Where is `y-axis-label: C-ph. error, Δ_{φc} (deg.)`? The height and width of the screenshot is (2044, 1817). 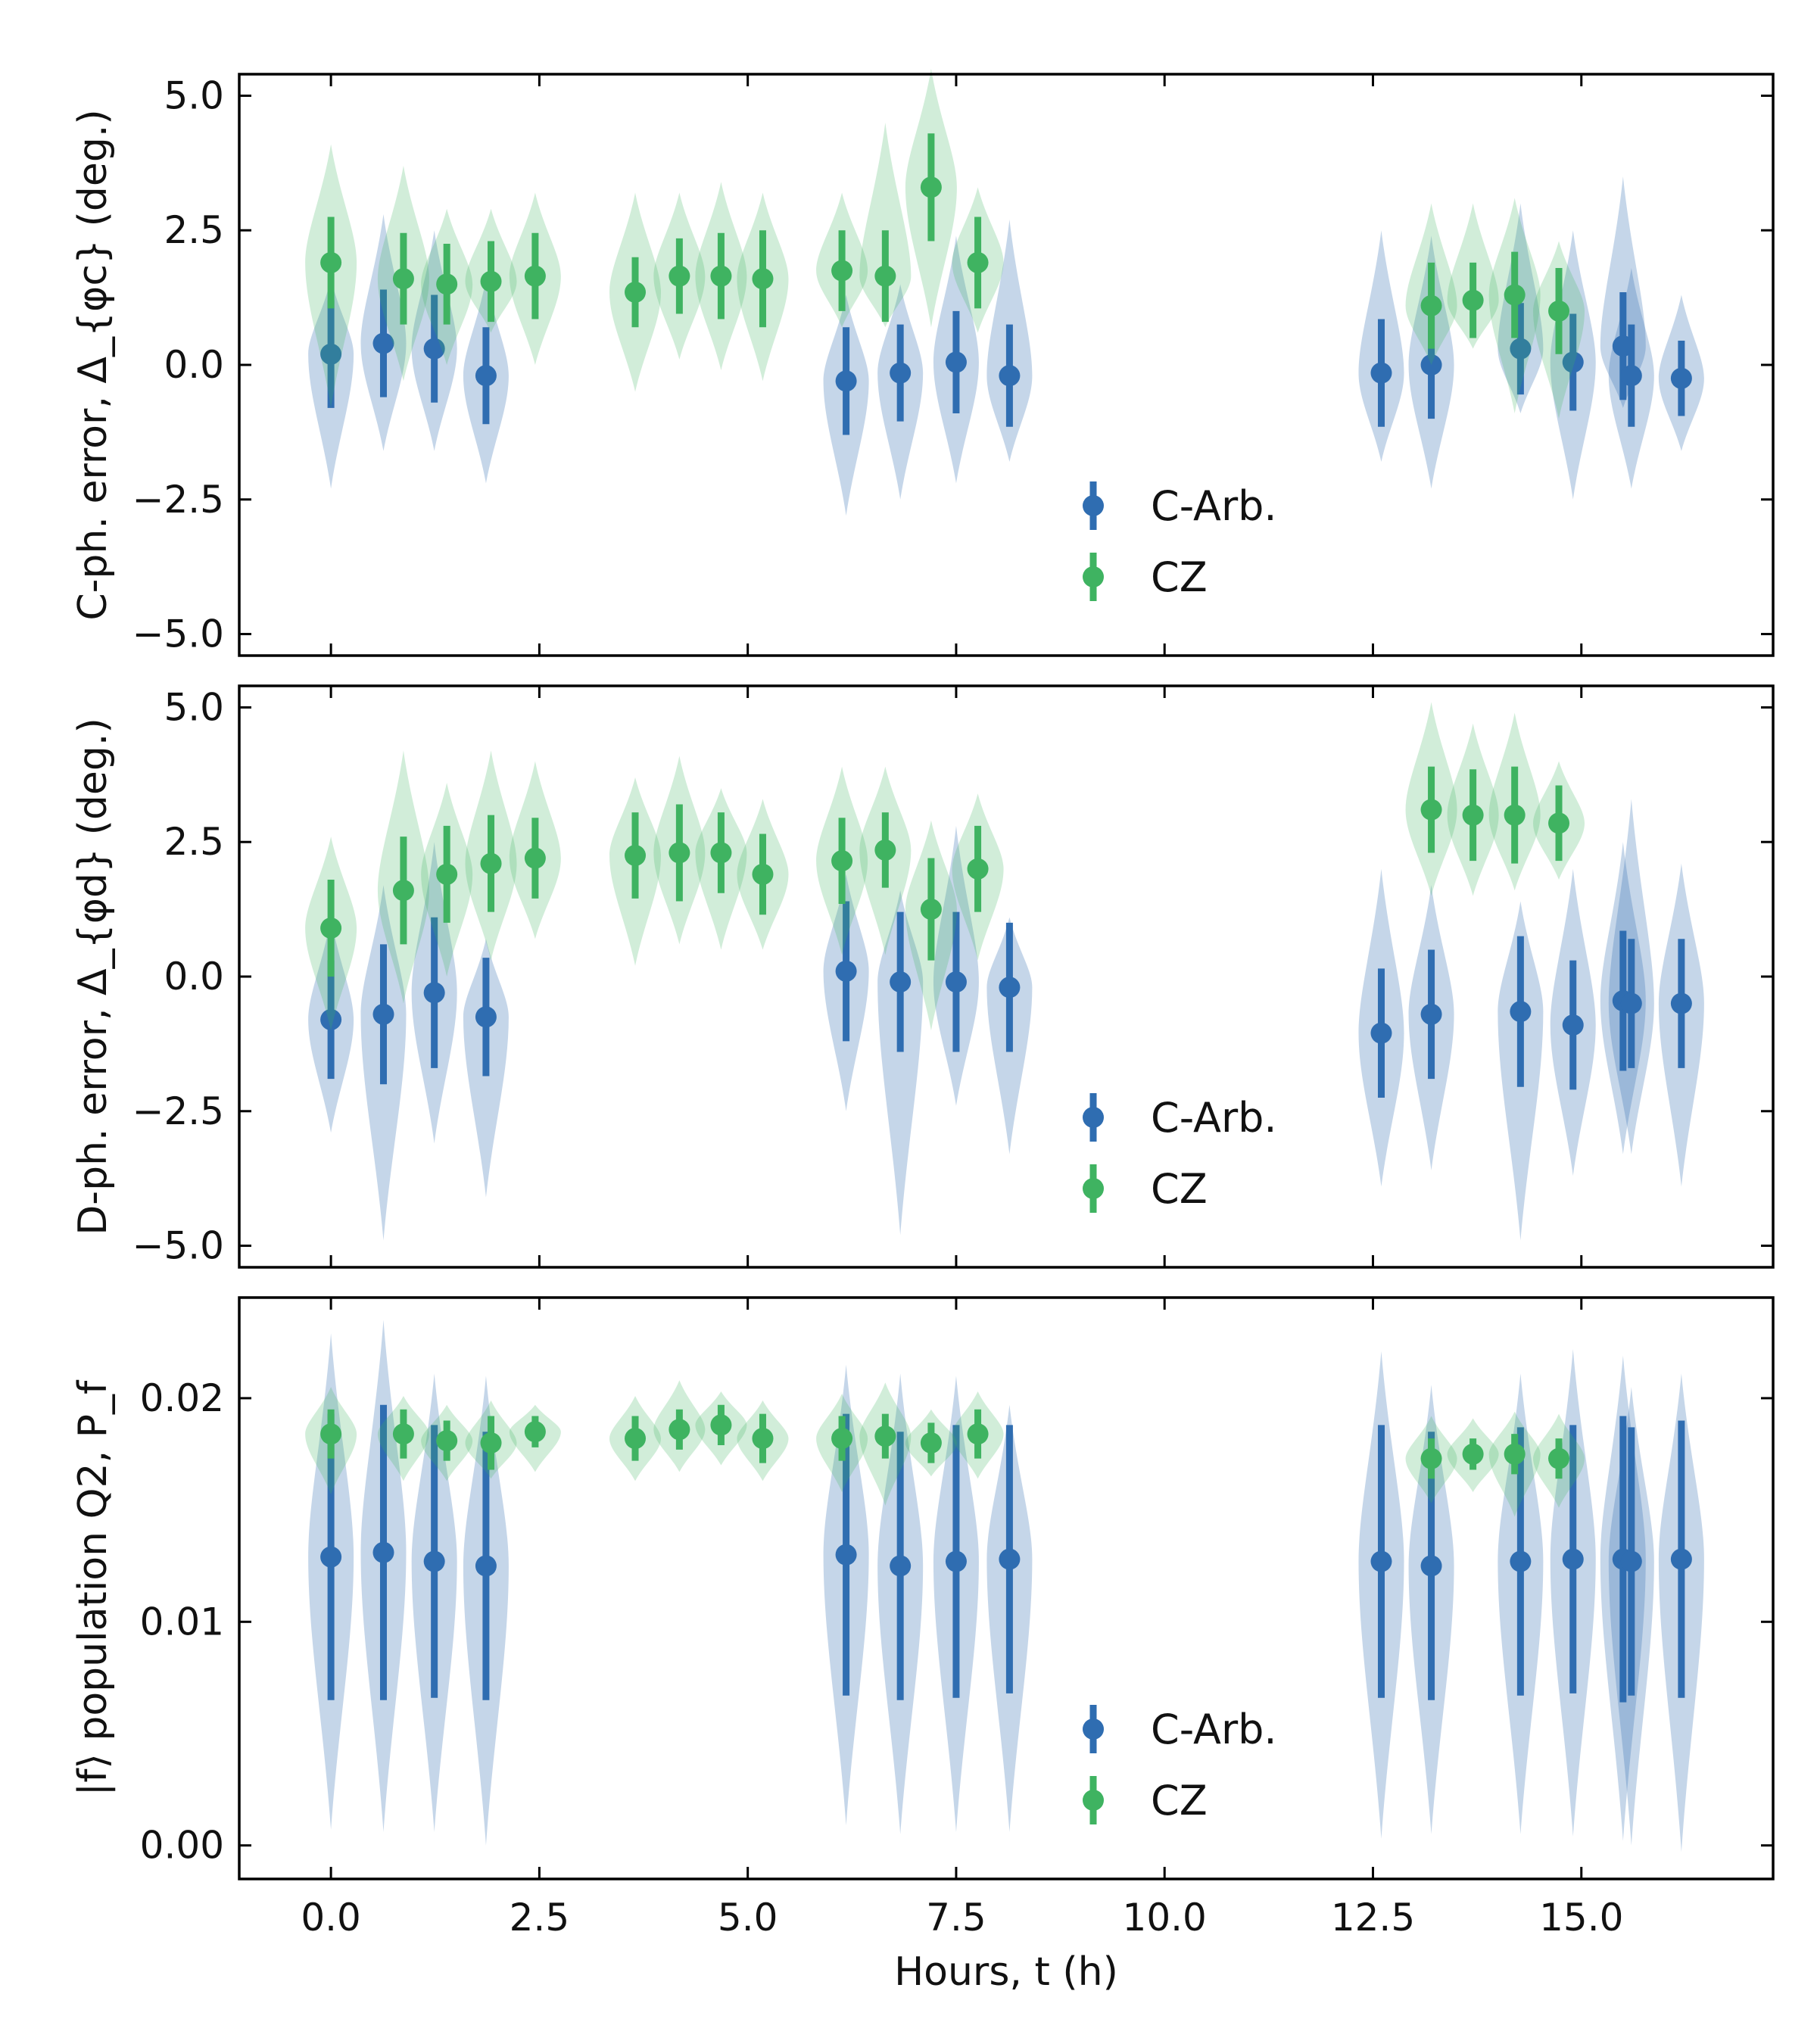 y-axis-label: C-ph. error, Δ_{φc} (deg.) is located at coordinates (93, 364).